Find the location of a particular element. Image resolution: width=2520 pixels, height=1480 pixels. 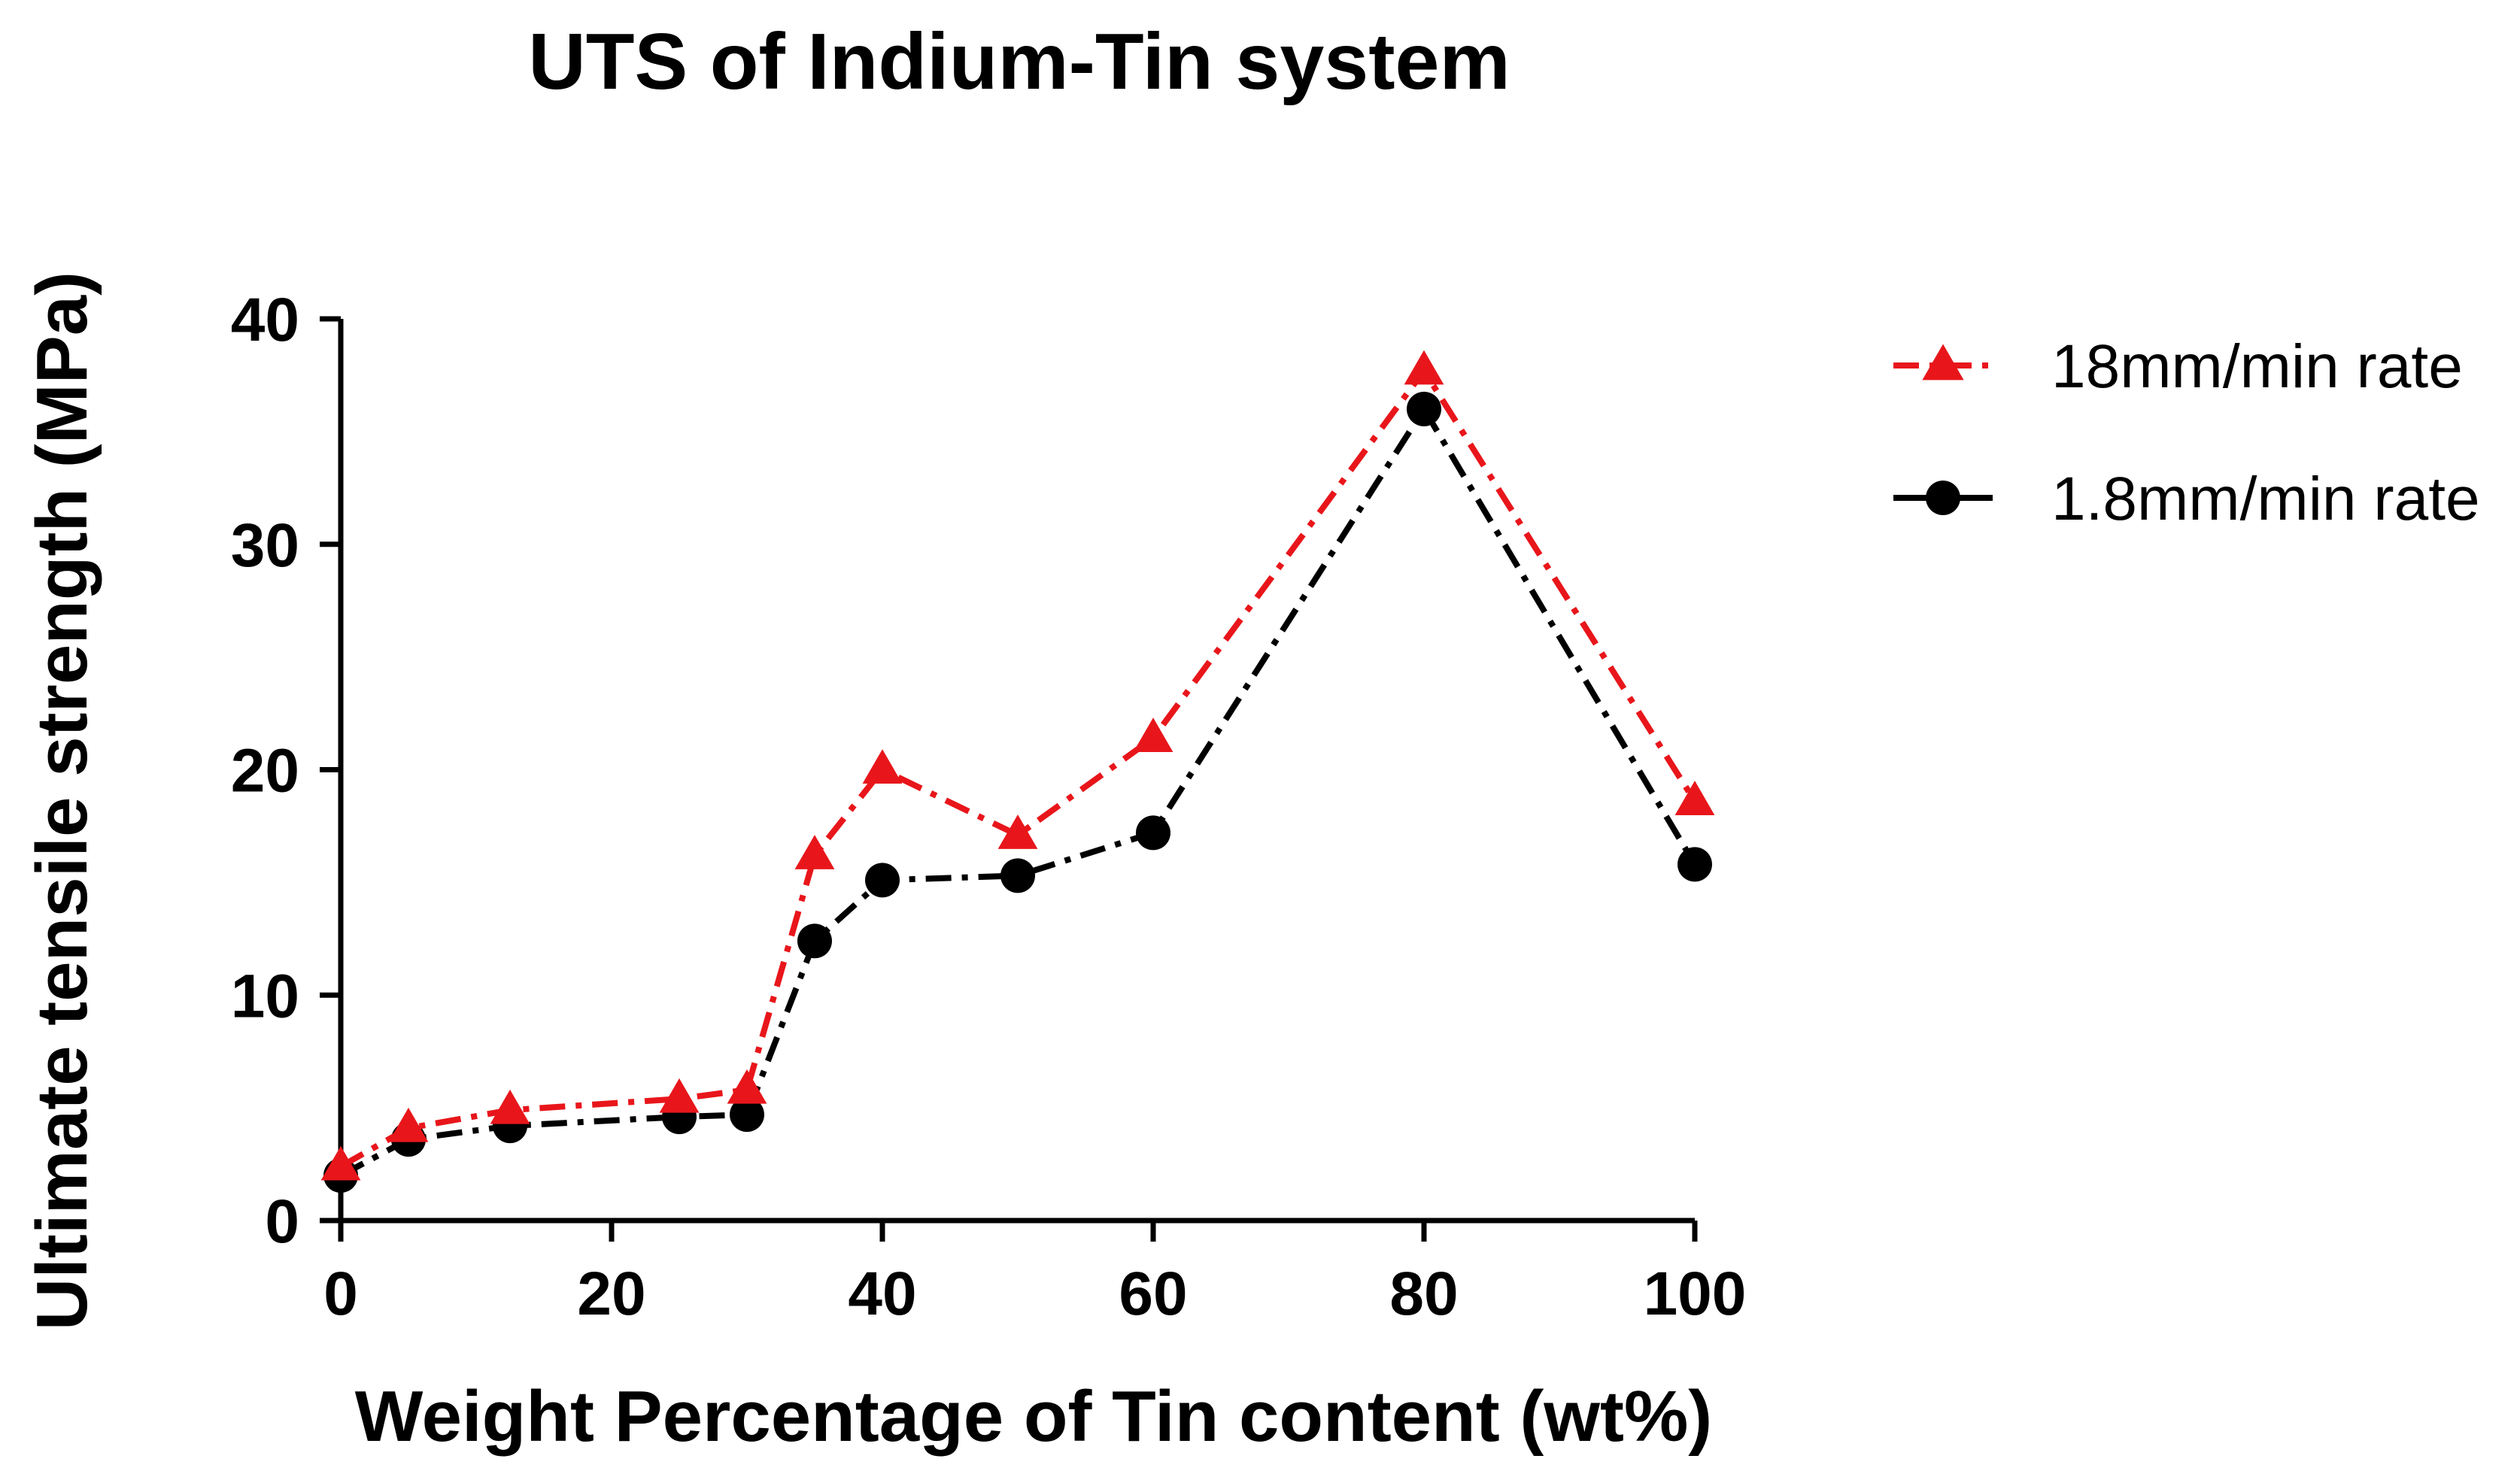

legend-item: 18mm/min rate is located at coordinates (2178, 366).